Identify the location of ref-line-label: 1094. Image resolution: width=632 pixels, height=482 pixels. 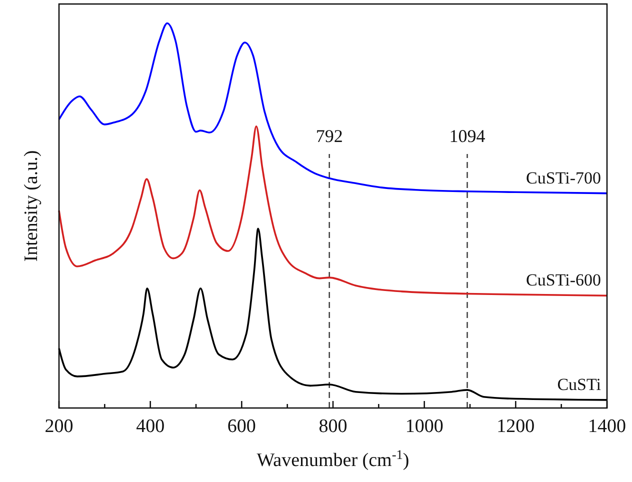
(467, 136).